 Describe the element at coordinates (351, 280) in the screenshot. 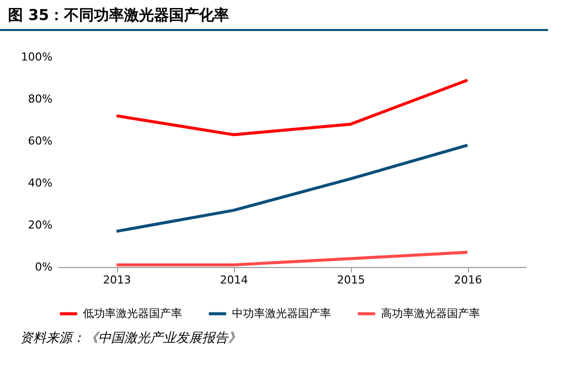

I see `x-tick-label: 2015` at that location.